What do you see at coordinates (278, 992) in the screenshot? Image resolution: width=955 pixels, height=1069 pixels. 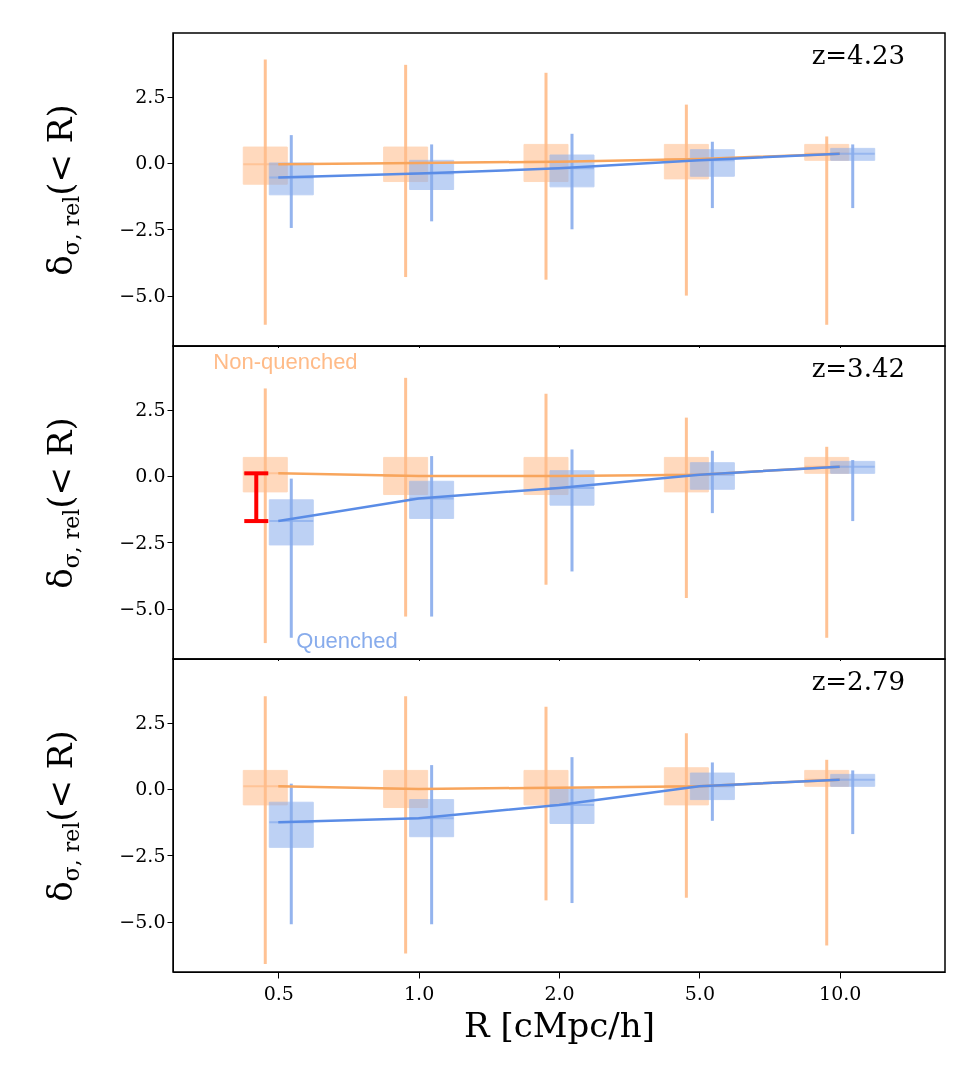 I see `x-tick-label: 0.5` at bounding box center [278, 992].